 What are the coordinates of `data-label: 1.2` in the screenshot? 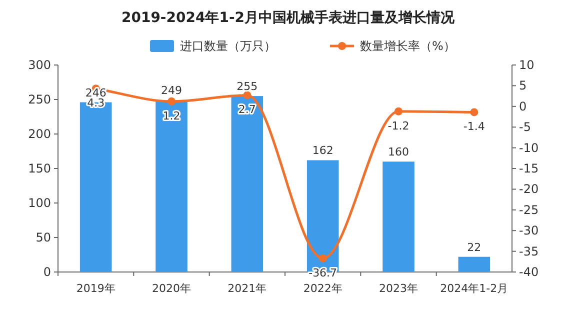 It's located at (171, 115).